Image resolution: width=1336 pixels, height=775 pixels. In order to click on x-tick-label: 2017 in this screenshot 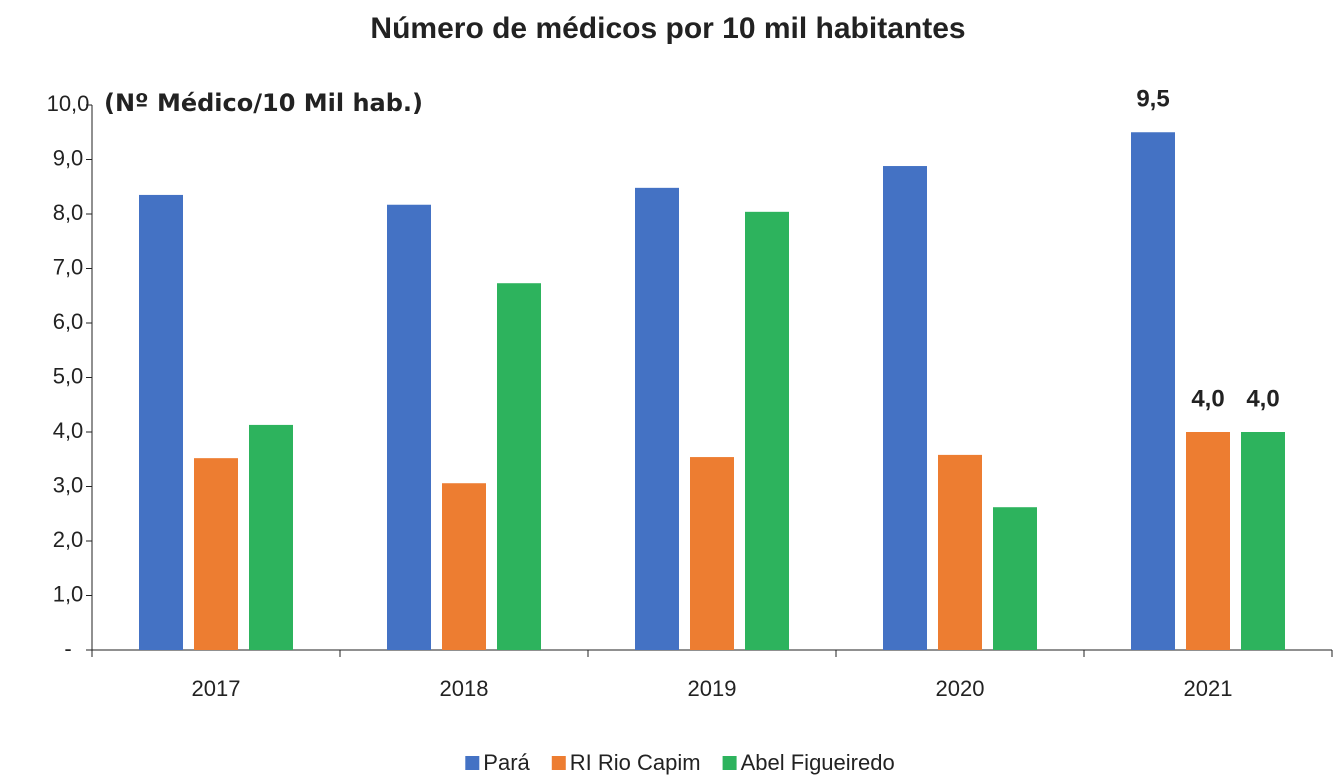, I will do `click(216, 688)`.